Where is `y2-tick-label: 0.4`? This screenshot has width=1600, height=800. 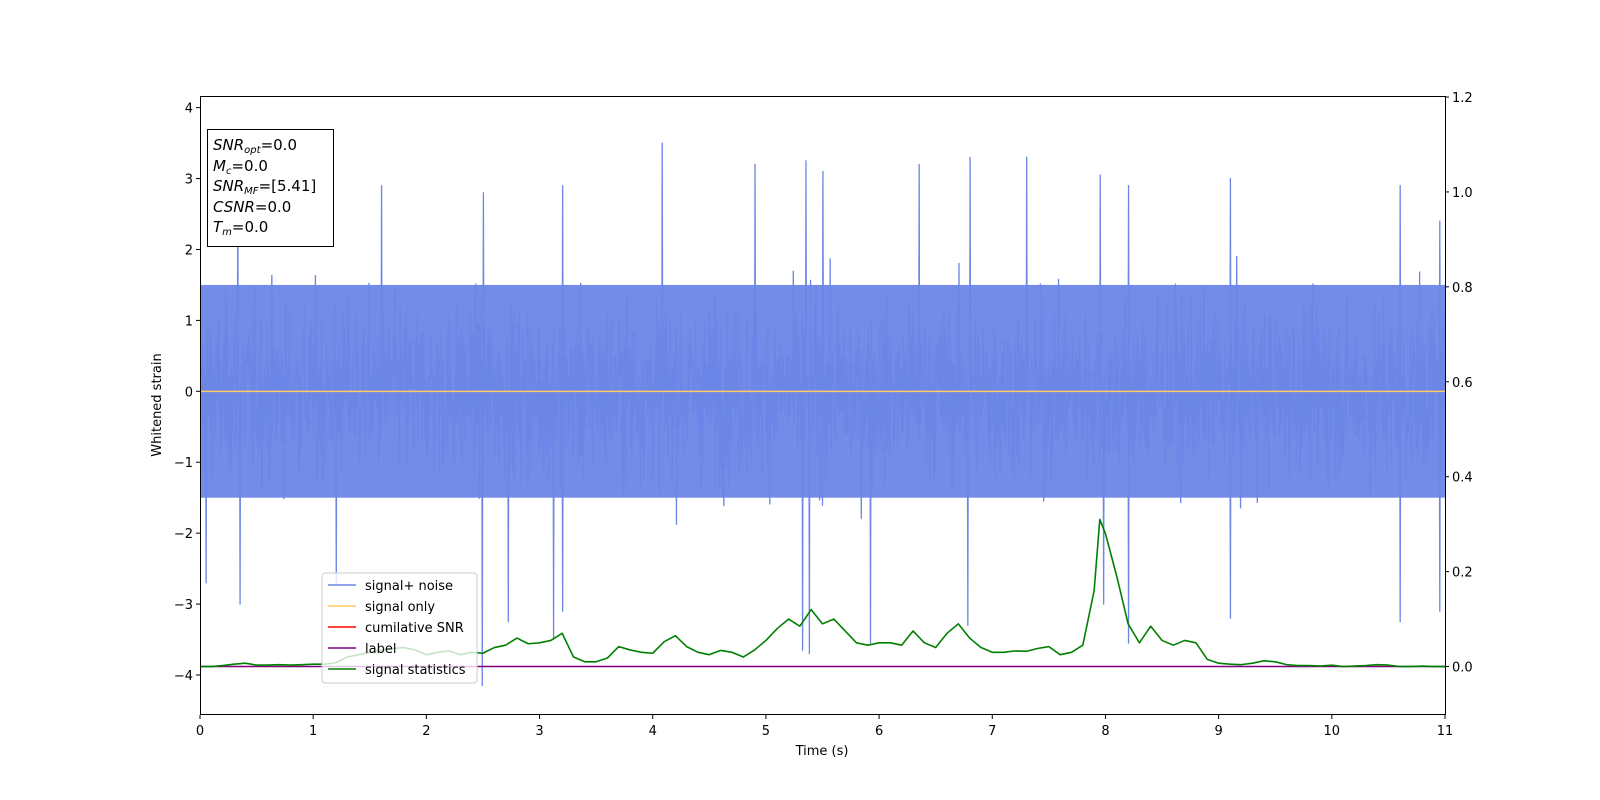
y2-tick-label: 0.4 is located at coordinates (1462, 478).